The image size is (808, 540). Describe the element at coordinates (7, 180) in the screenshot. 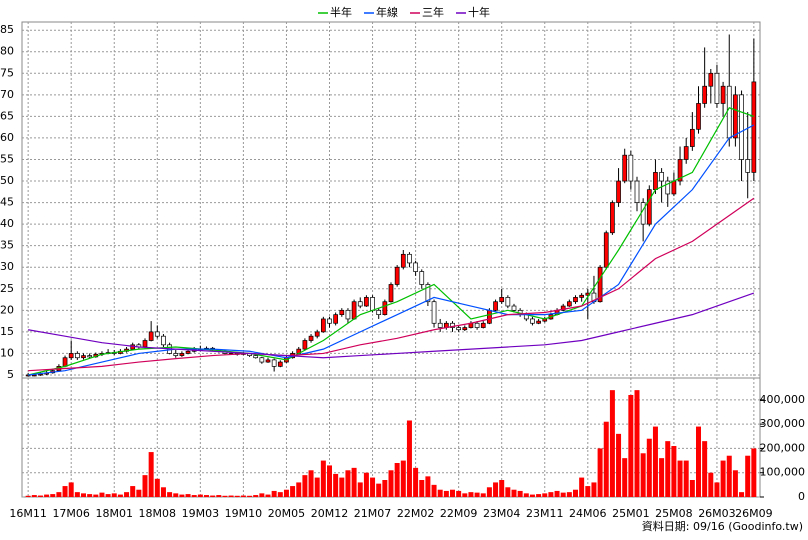

I see `y-tick-label: 50` at that location.